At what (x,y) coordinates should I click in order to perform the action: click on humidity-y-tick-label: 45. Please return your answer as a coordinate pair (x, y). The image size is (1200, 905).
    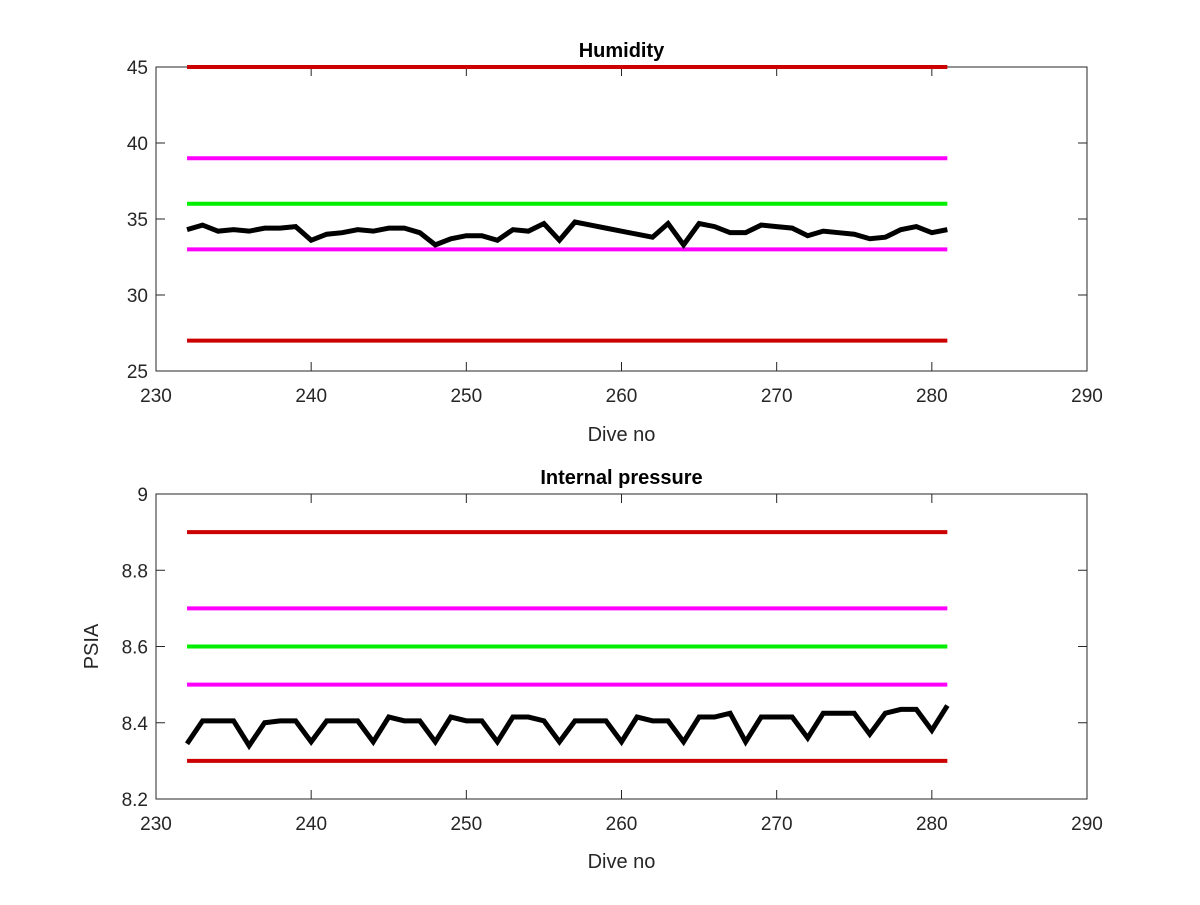
    Looking at the image, I should click on (137, 68).